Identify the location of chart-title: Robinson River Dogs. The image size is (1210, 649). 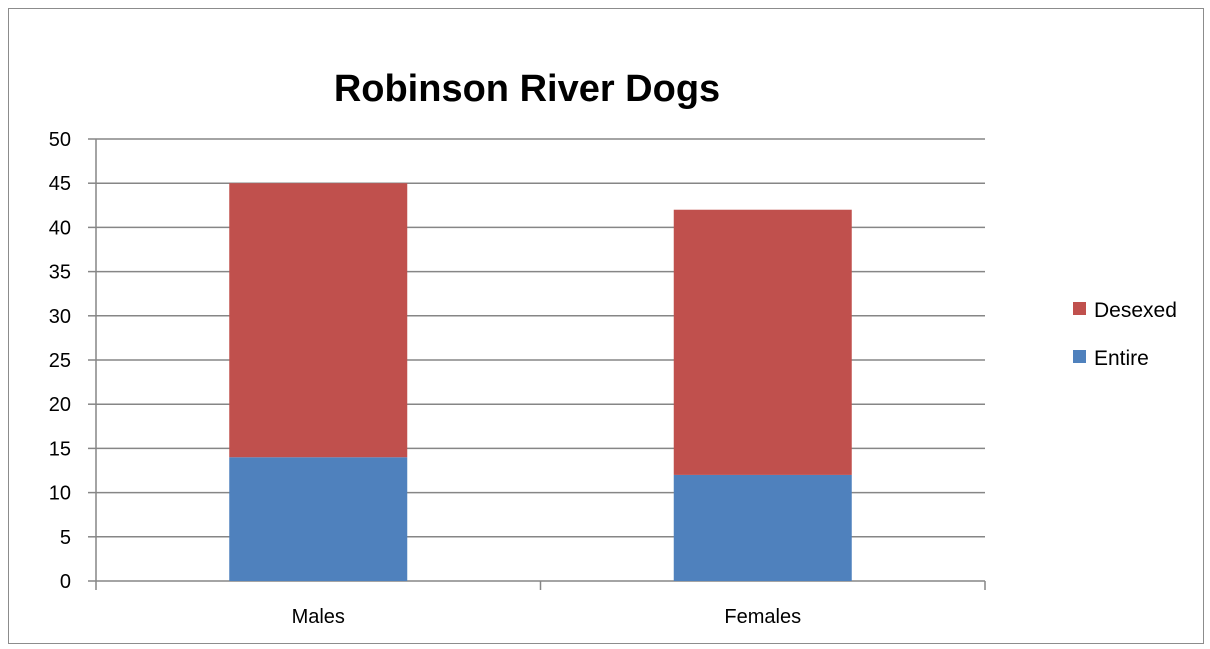
(527, 89).